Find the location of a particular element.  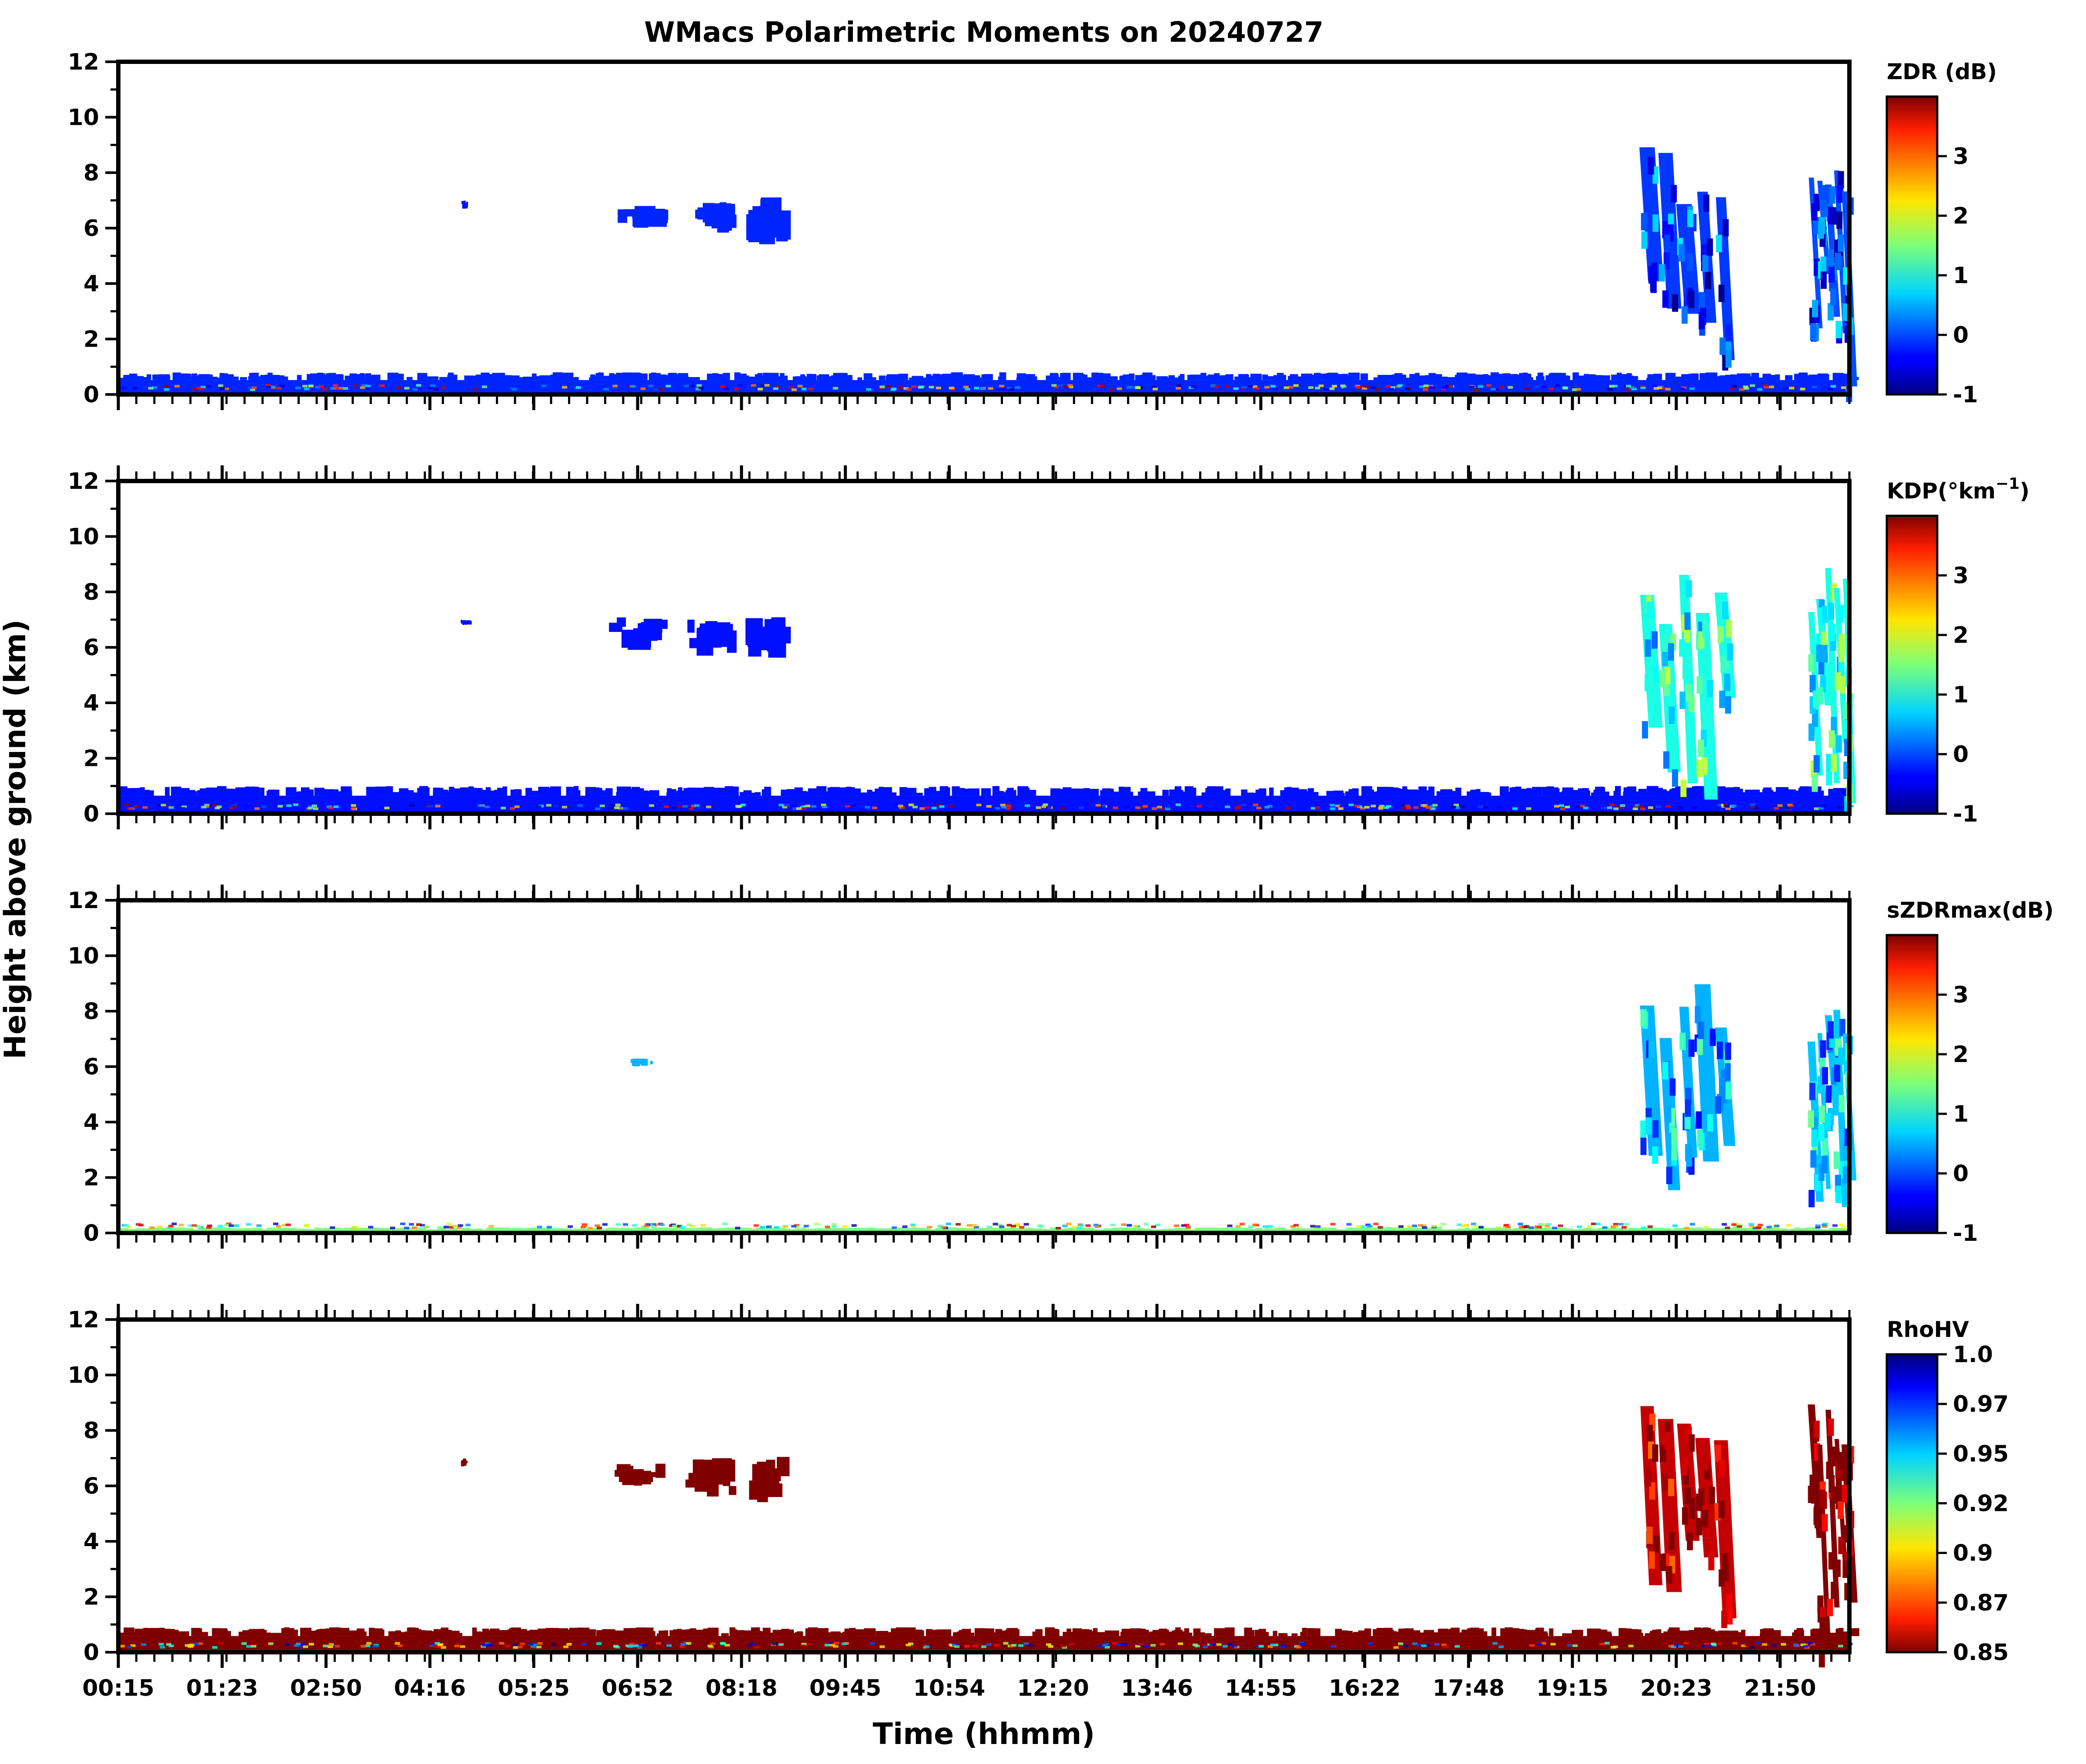

x-tick-label: 04:16 is located at coordinates (430, 1688).